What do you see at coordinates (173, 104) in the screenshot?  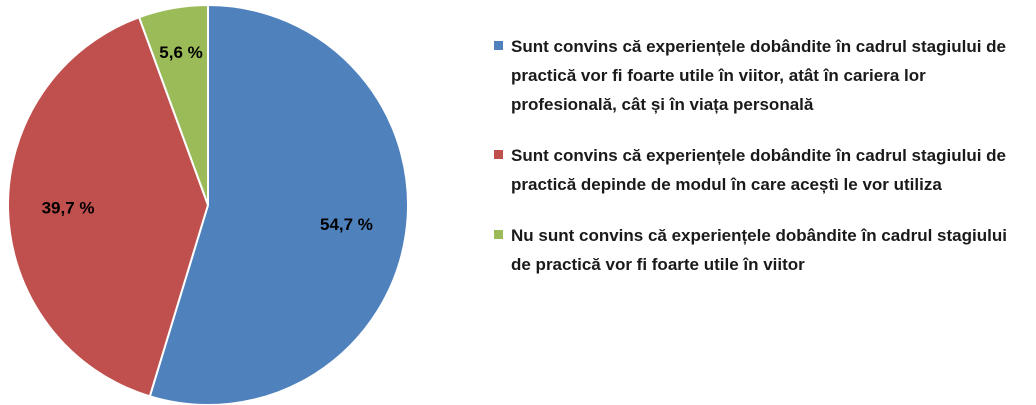 I see `pie-slice` at bounding box center [173, 104].